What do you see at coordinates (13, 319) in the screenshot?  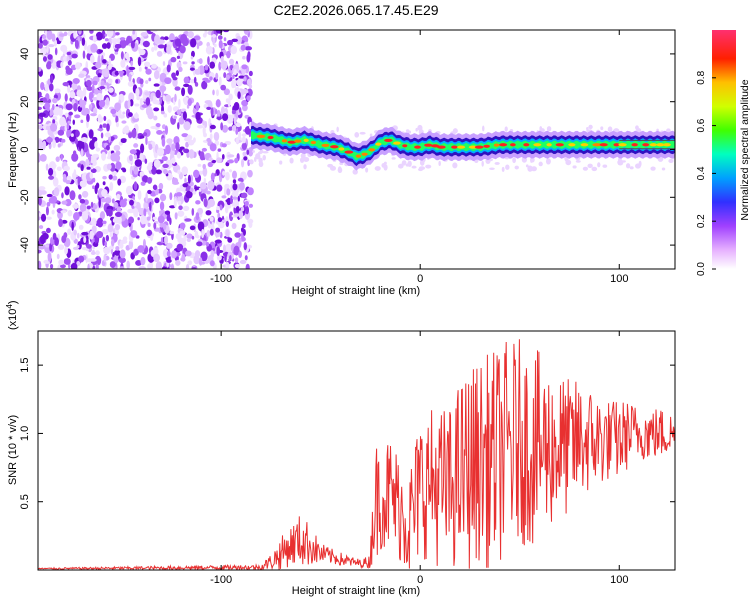 I see `snr-multiplier-base: (x10` at bounding box center [13, 319].